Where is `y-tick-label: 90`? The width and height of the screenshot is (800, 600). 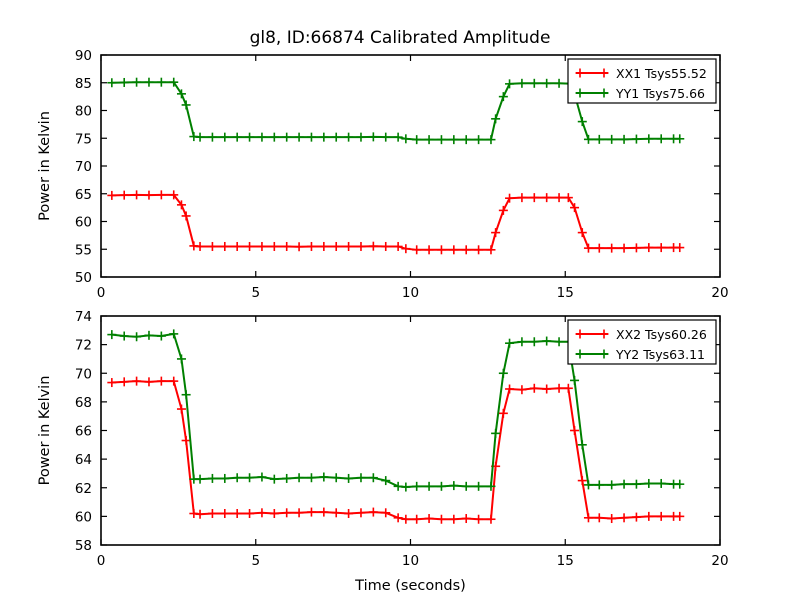
y-tick-label: 90 is located at coordinates (83, 56).